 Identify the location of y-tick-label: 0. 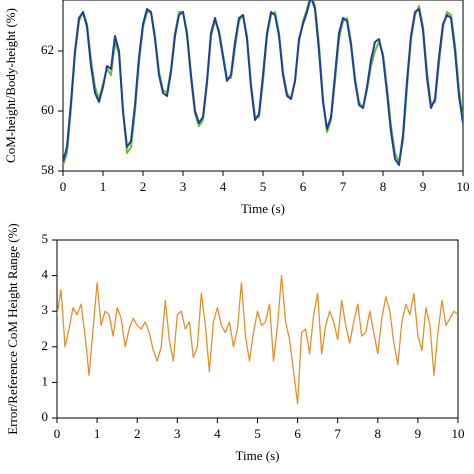
(45, 416).